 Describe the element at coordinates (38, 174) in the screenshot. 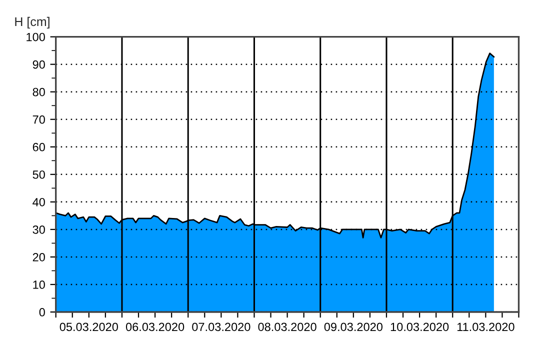

I see `y-tick-label: 50` at that location.